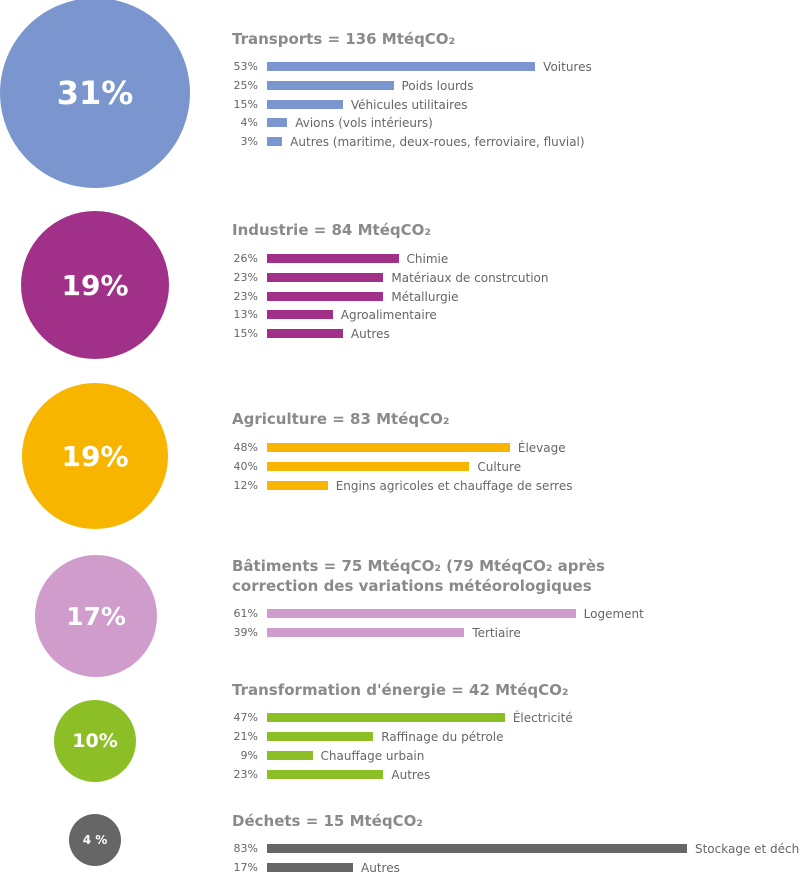  I want to click on bar-value-label: 17%, so click(245, 867).